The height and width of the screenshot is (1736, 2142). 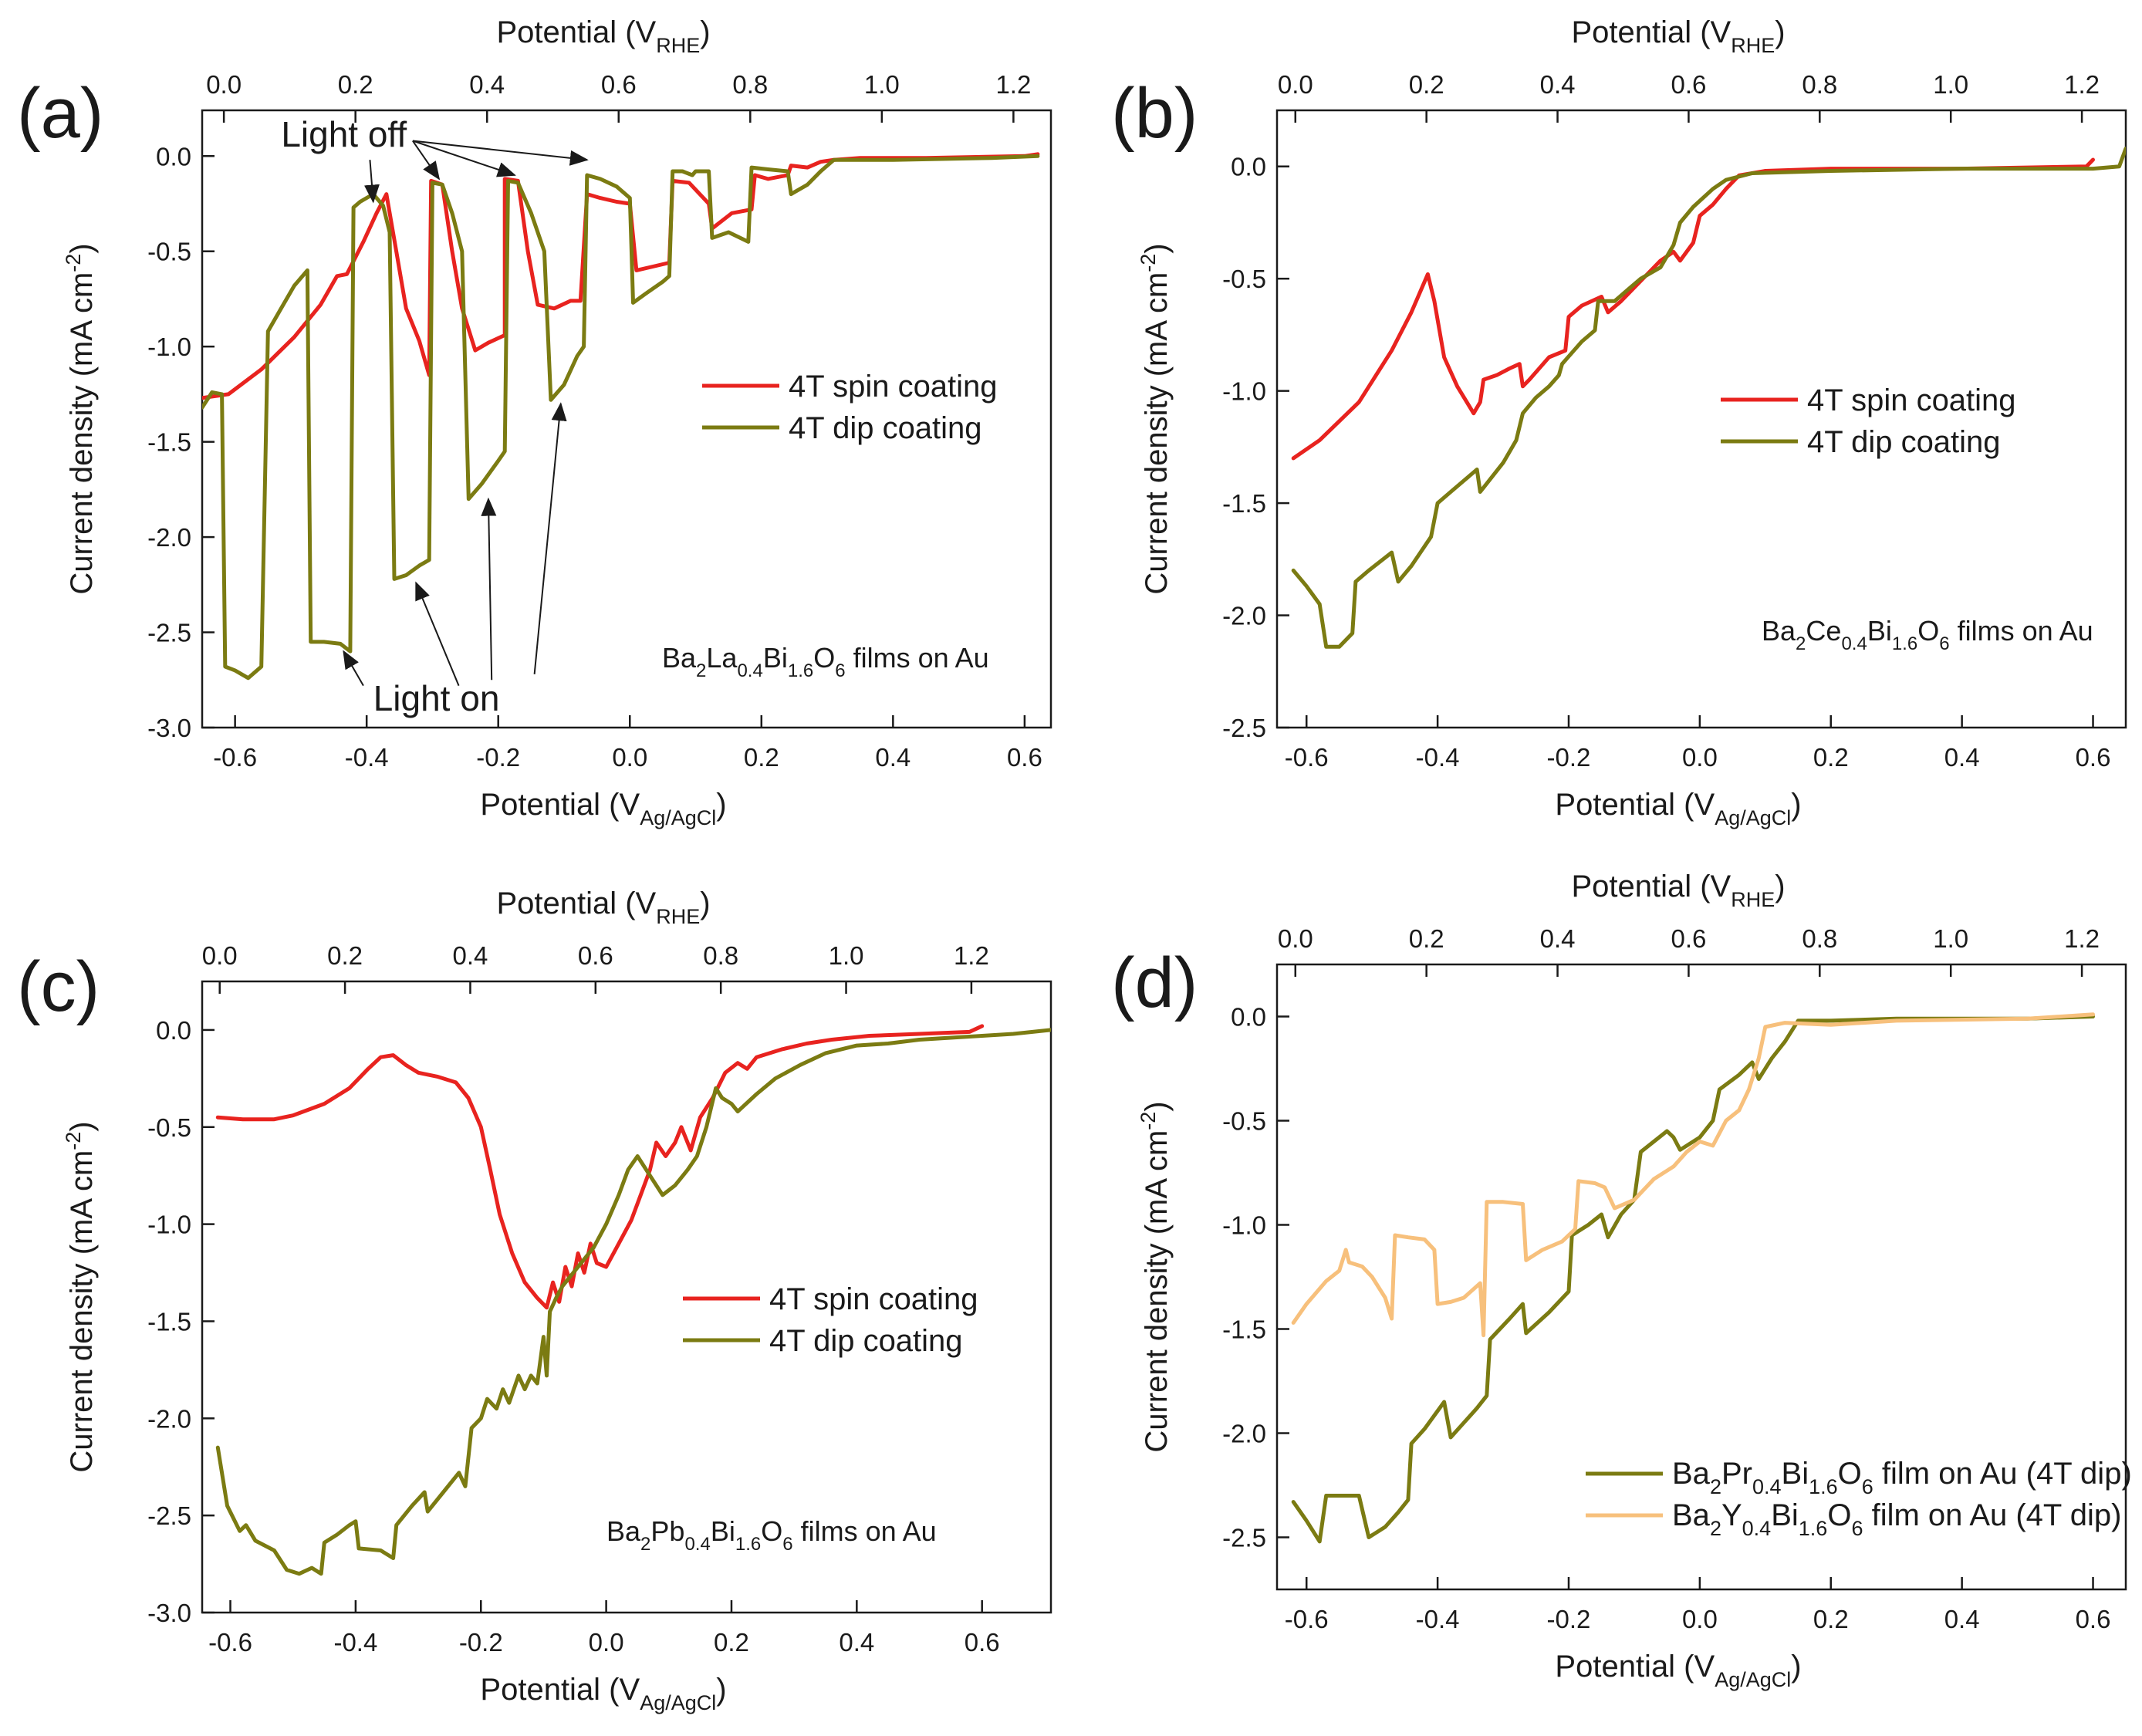 I want to click on panel-b-top-tick-label: 0.8, so click(x=1820, y=84).